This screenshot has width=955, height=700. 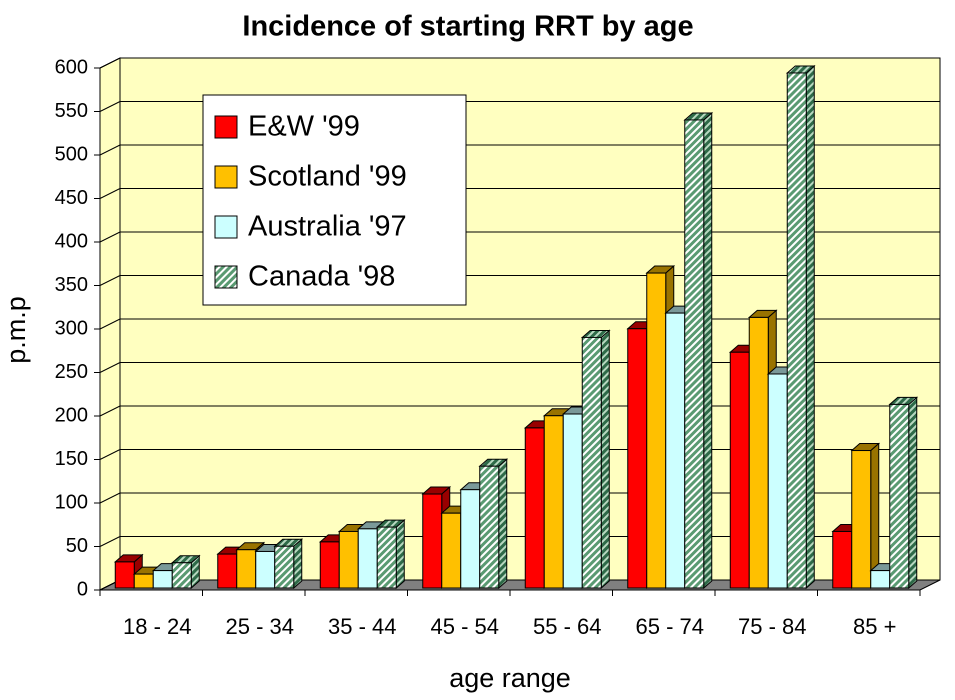 I want to click on y-tick-label: 600, so click(x=71, y=67).